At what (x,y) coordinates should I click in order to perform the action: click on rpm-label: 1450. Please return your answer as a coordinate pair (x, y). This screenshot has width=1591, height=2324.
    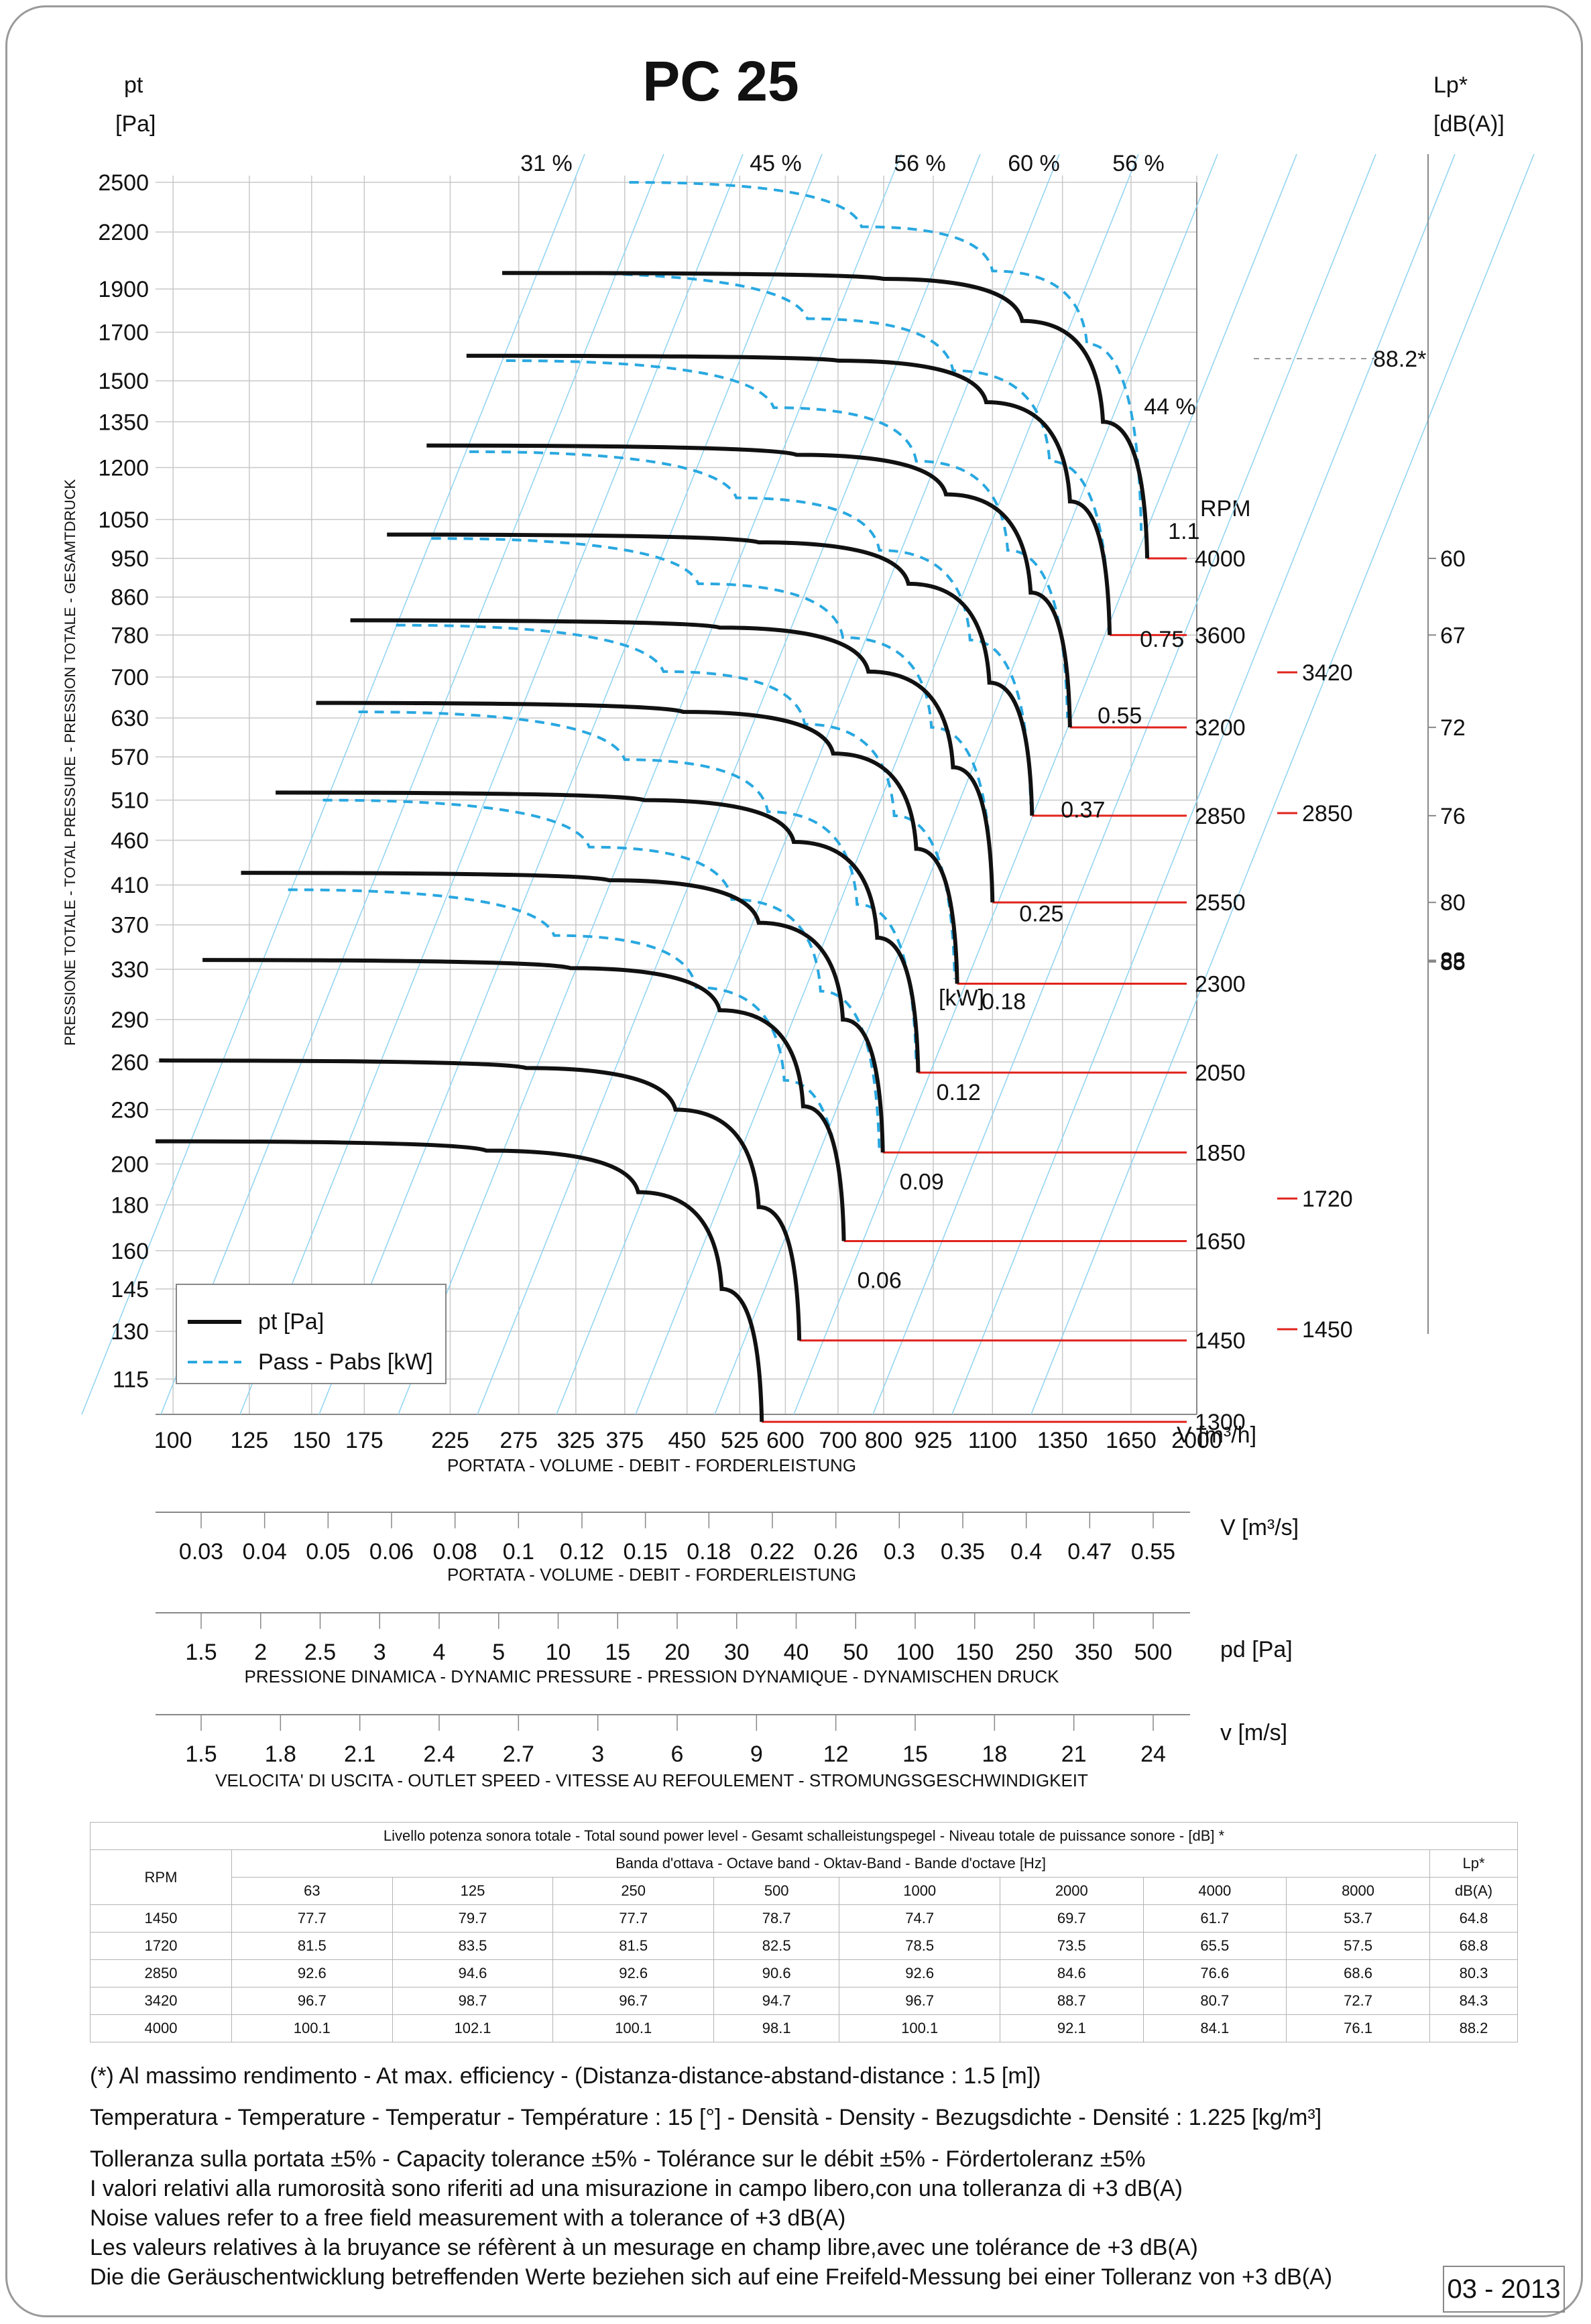
    Looking at the image, I should click on (1220, 1341).